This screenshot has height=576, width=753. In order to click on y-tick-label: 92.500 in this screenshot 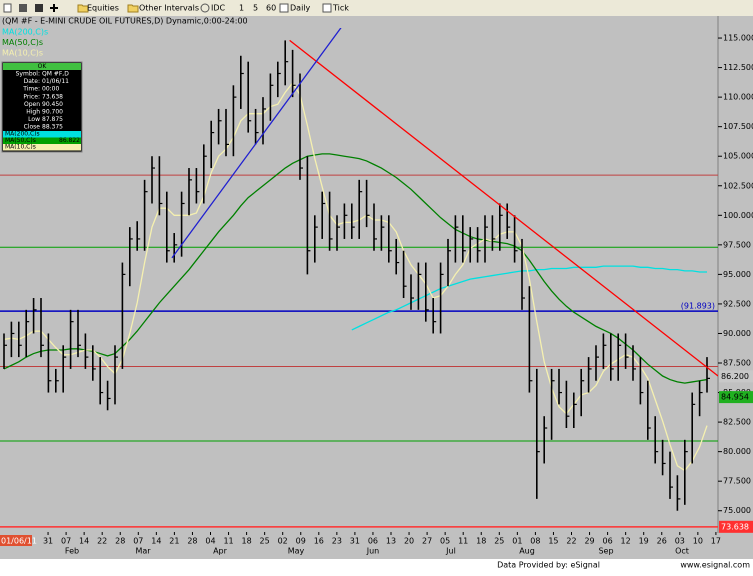, I will do `click(737, 303)`.